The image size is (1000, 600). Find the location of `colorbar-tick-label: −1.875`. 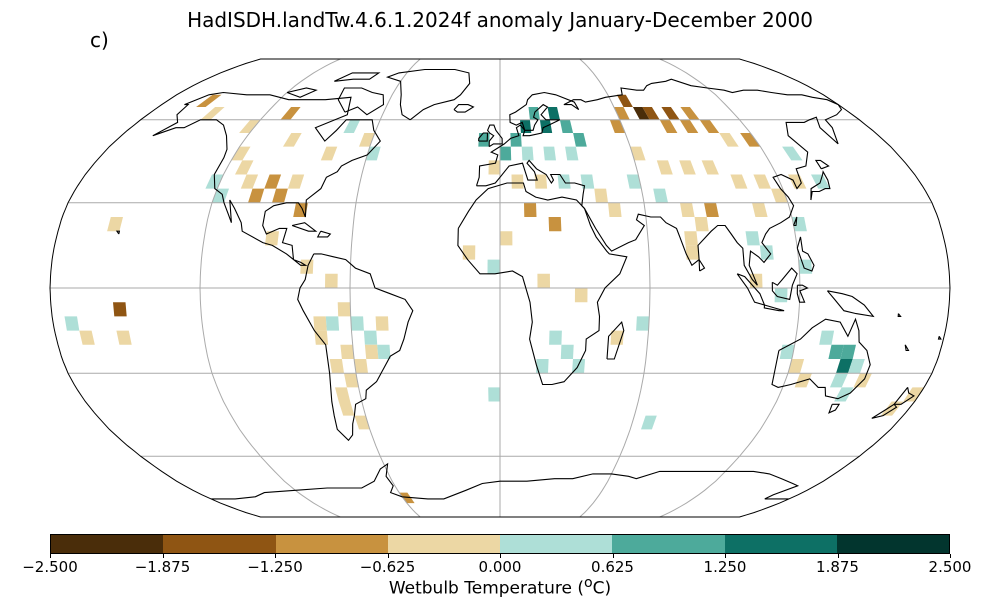

colorbar-tick-label: −1.875 is located at coordinates (162, 567).